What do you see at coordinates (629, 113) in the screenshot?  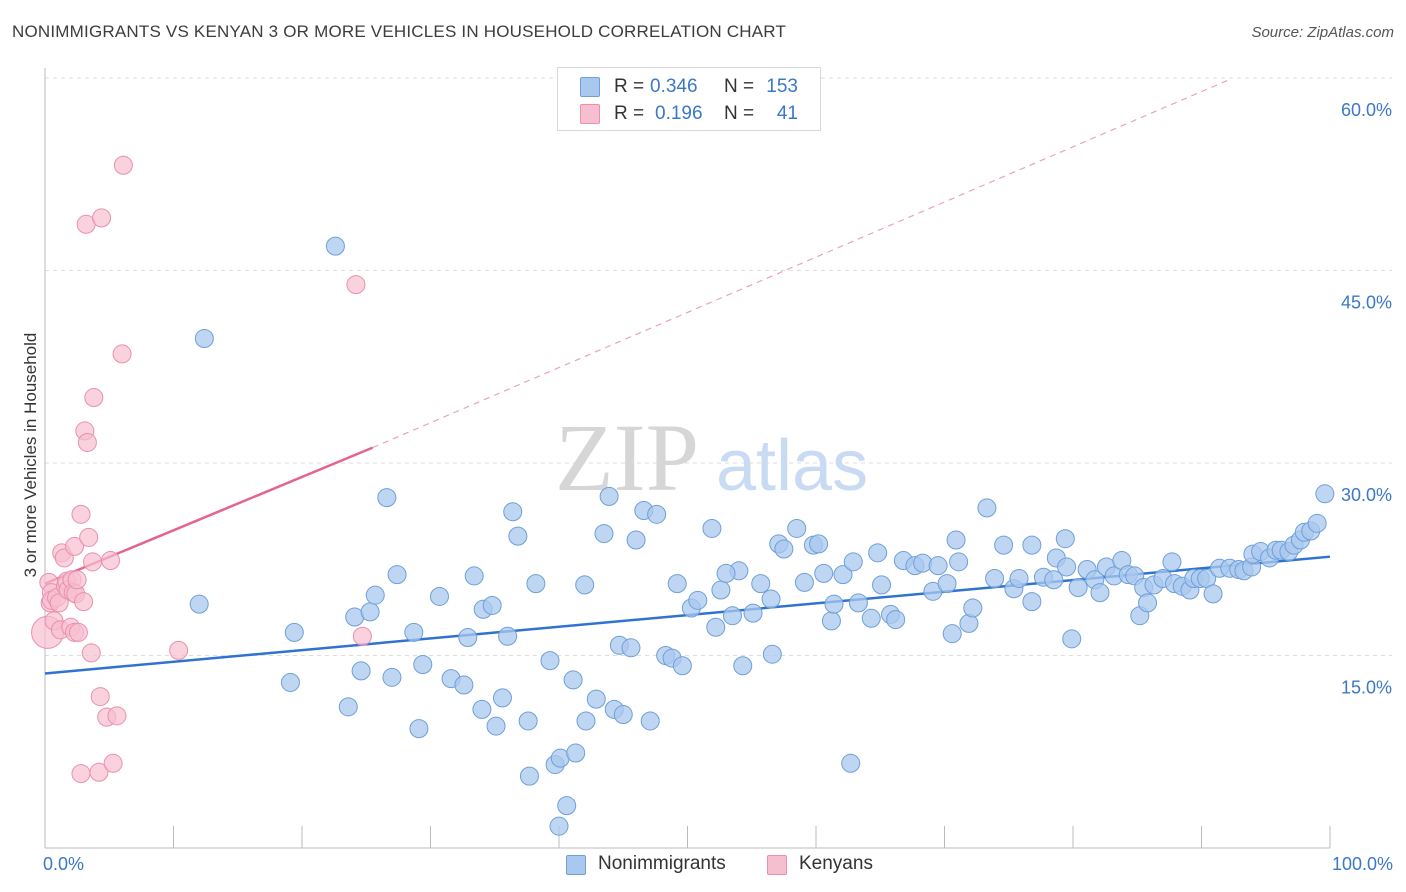 I see `r-label: R =` at bounding box center [629, 113].